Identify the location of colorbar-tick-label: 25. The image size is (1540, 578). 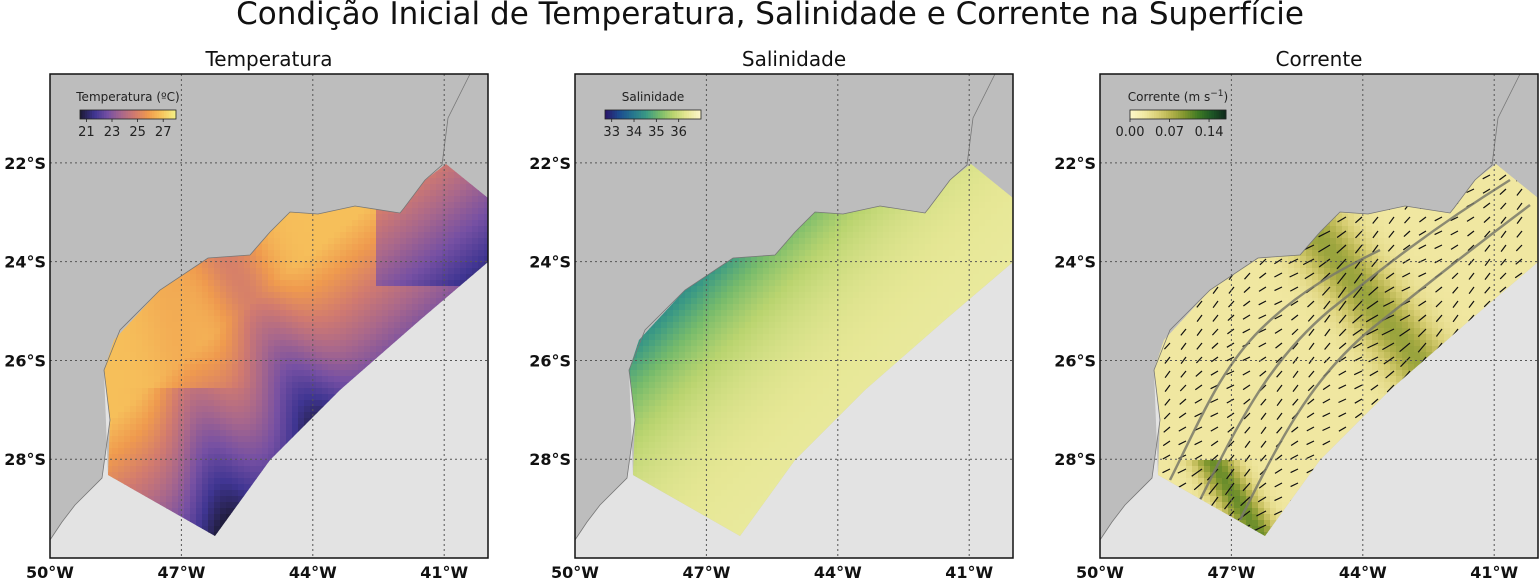
(137, 132).